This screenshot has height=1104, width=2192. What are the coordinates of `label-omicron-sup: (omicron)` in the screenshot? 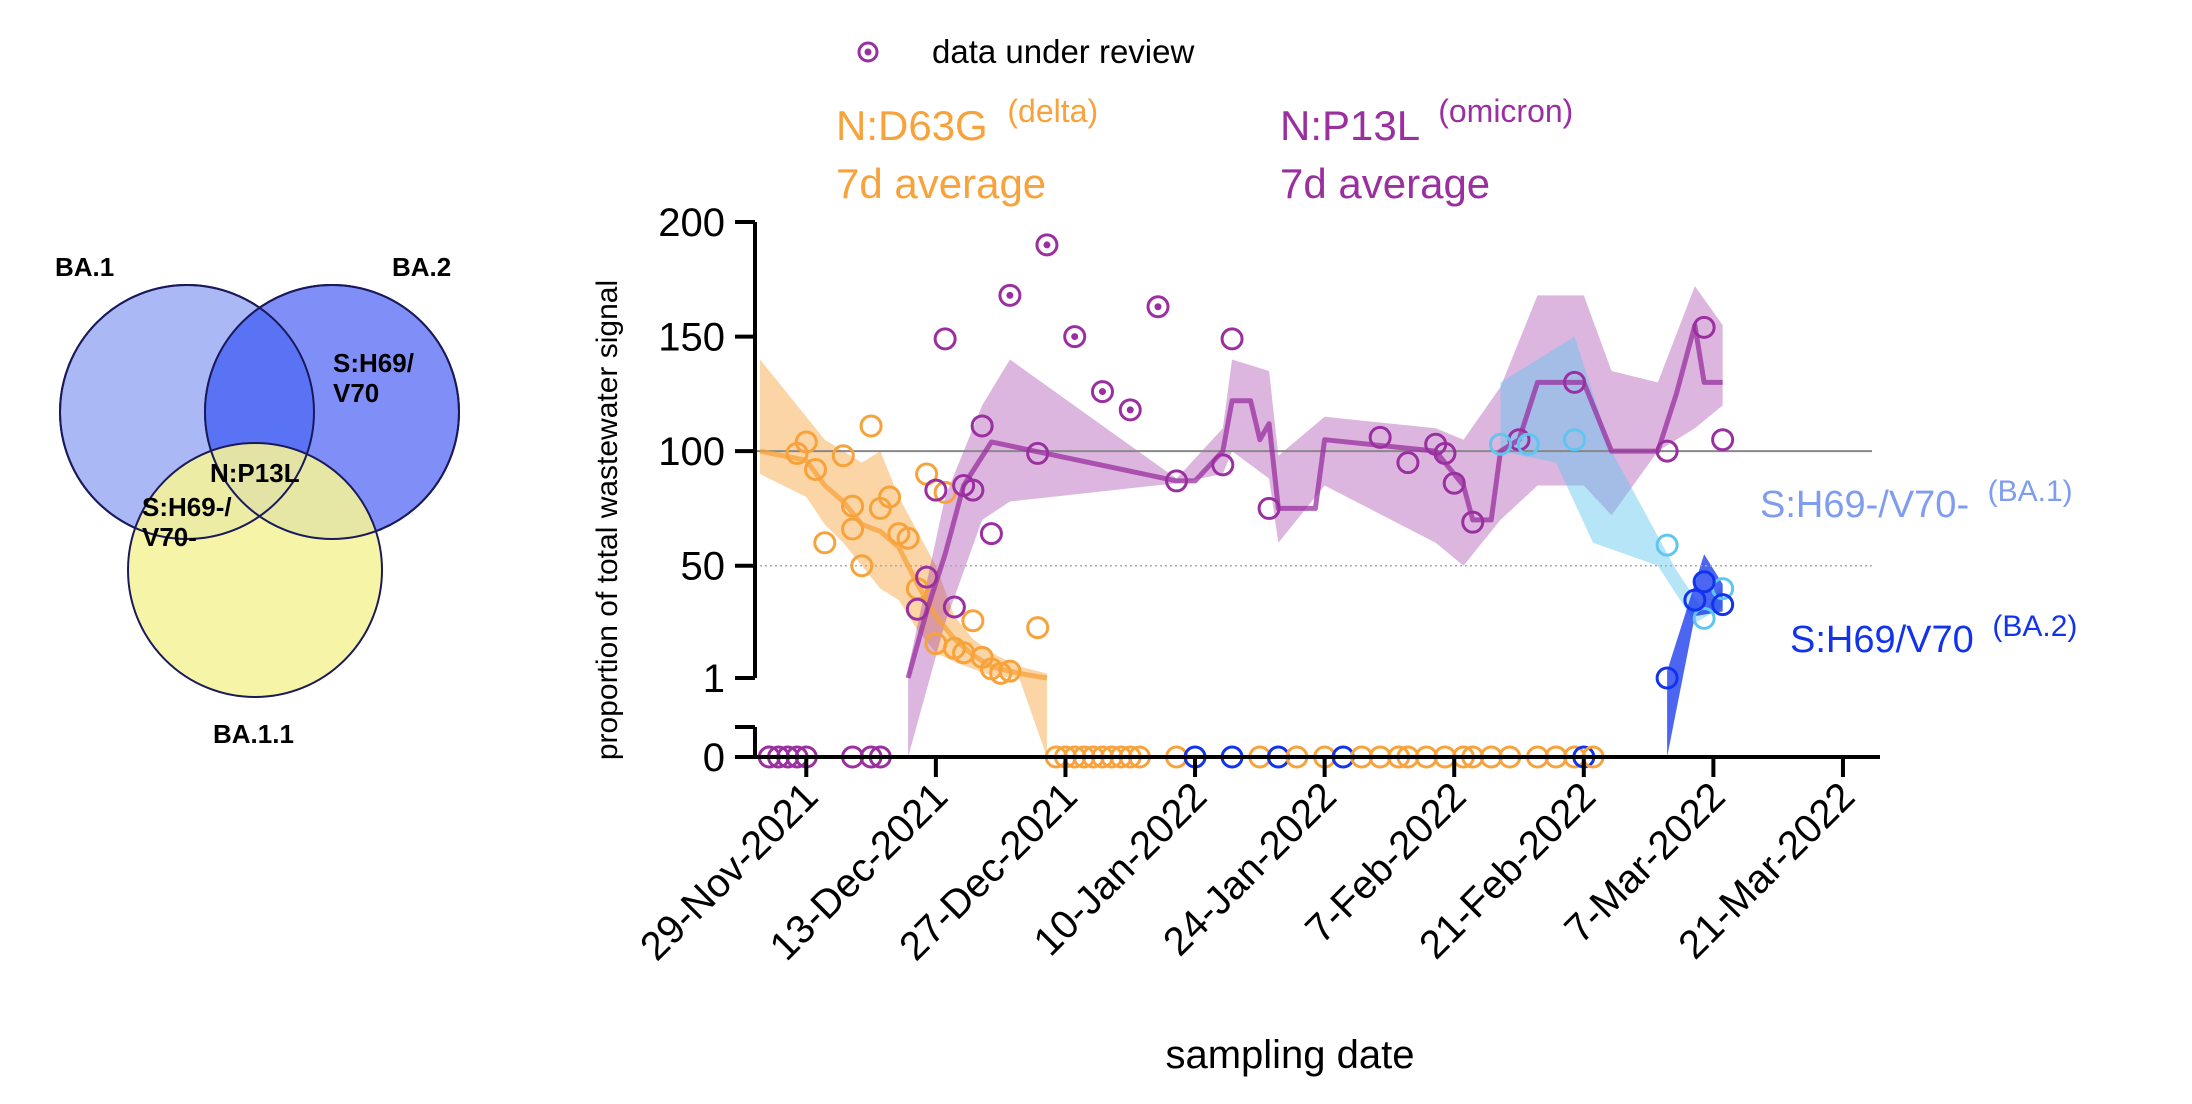 It's located at (1505, 111).